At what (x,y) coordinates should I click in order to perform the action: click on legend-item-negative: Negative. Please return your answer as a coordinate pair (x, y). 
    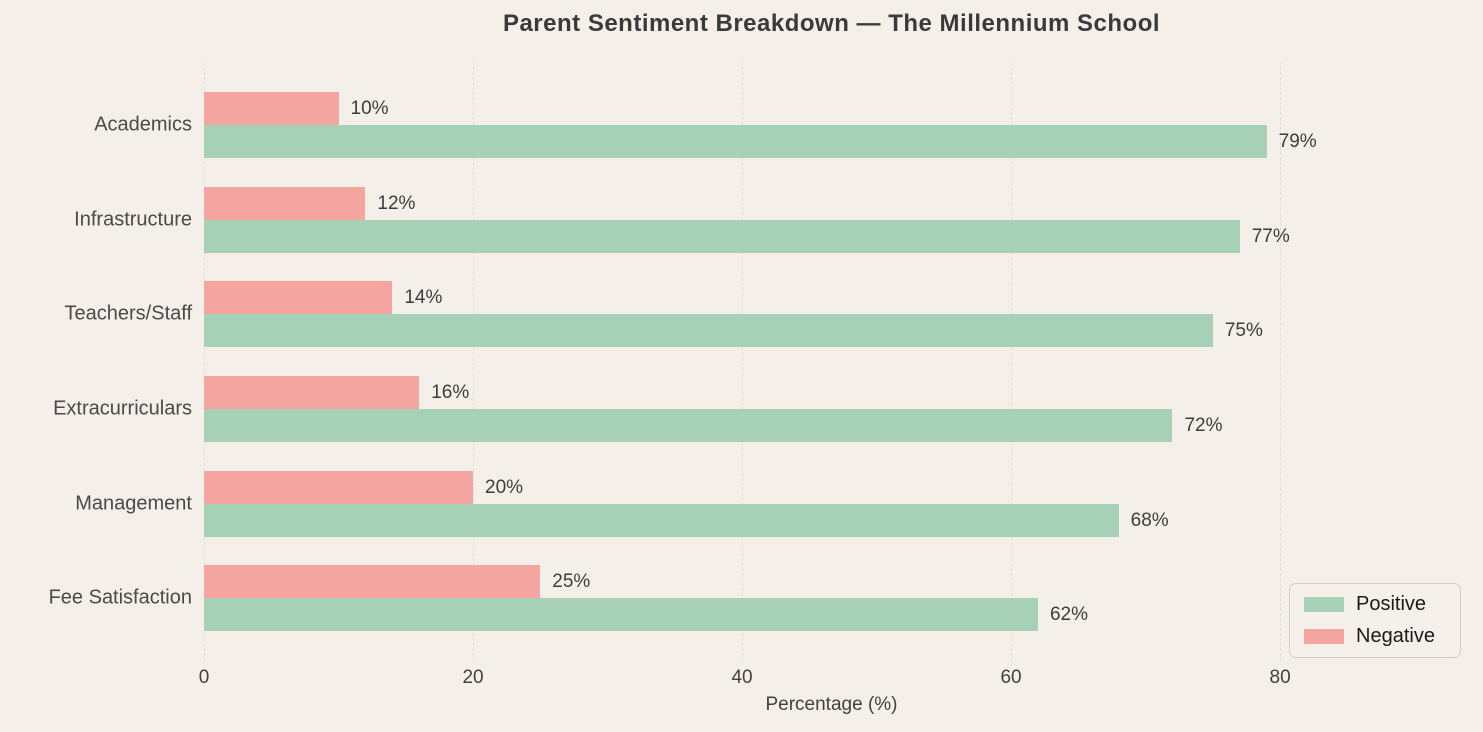
    Looking at the image, I should click on (1375, 636).